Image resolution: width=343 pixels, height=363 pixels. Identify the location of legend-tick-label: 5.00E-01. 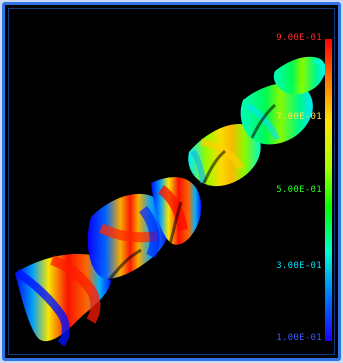
(299, 190).